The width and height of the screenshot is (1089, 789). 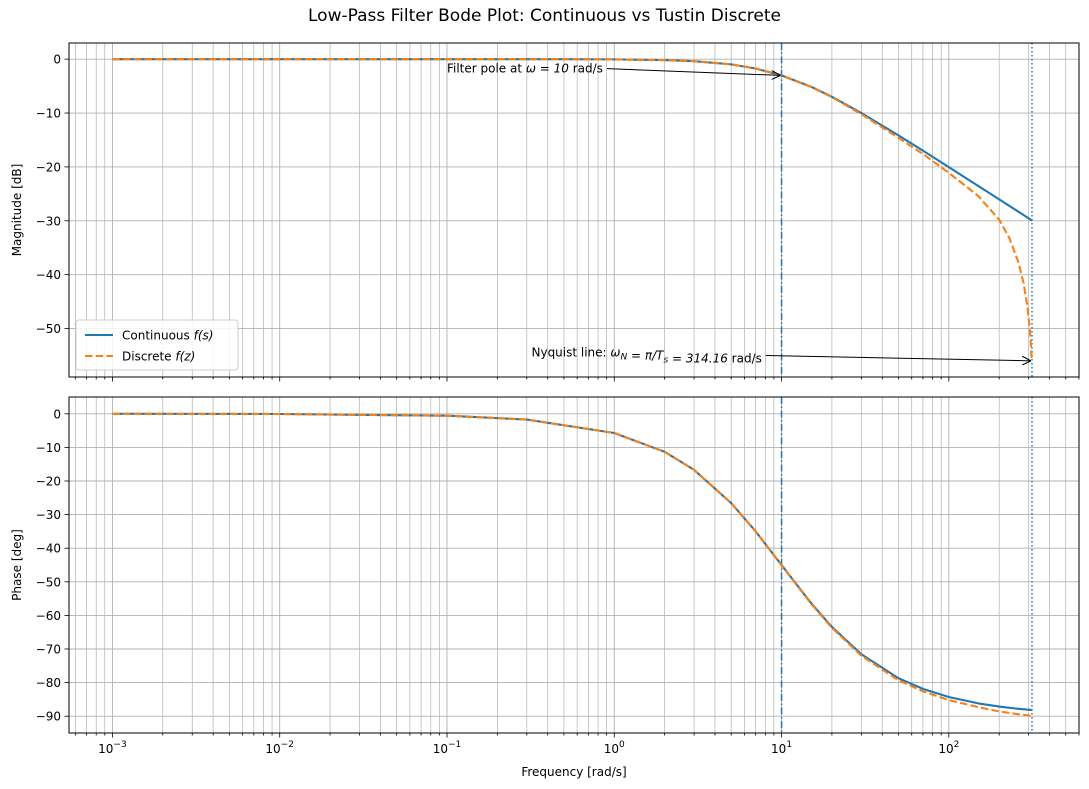 What do you see at coordinates (279, 748) in the screenshot?
I see `x-tick-label: 10⁻²` at bounding box center [279, 748].